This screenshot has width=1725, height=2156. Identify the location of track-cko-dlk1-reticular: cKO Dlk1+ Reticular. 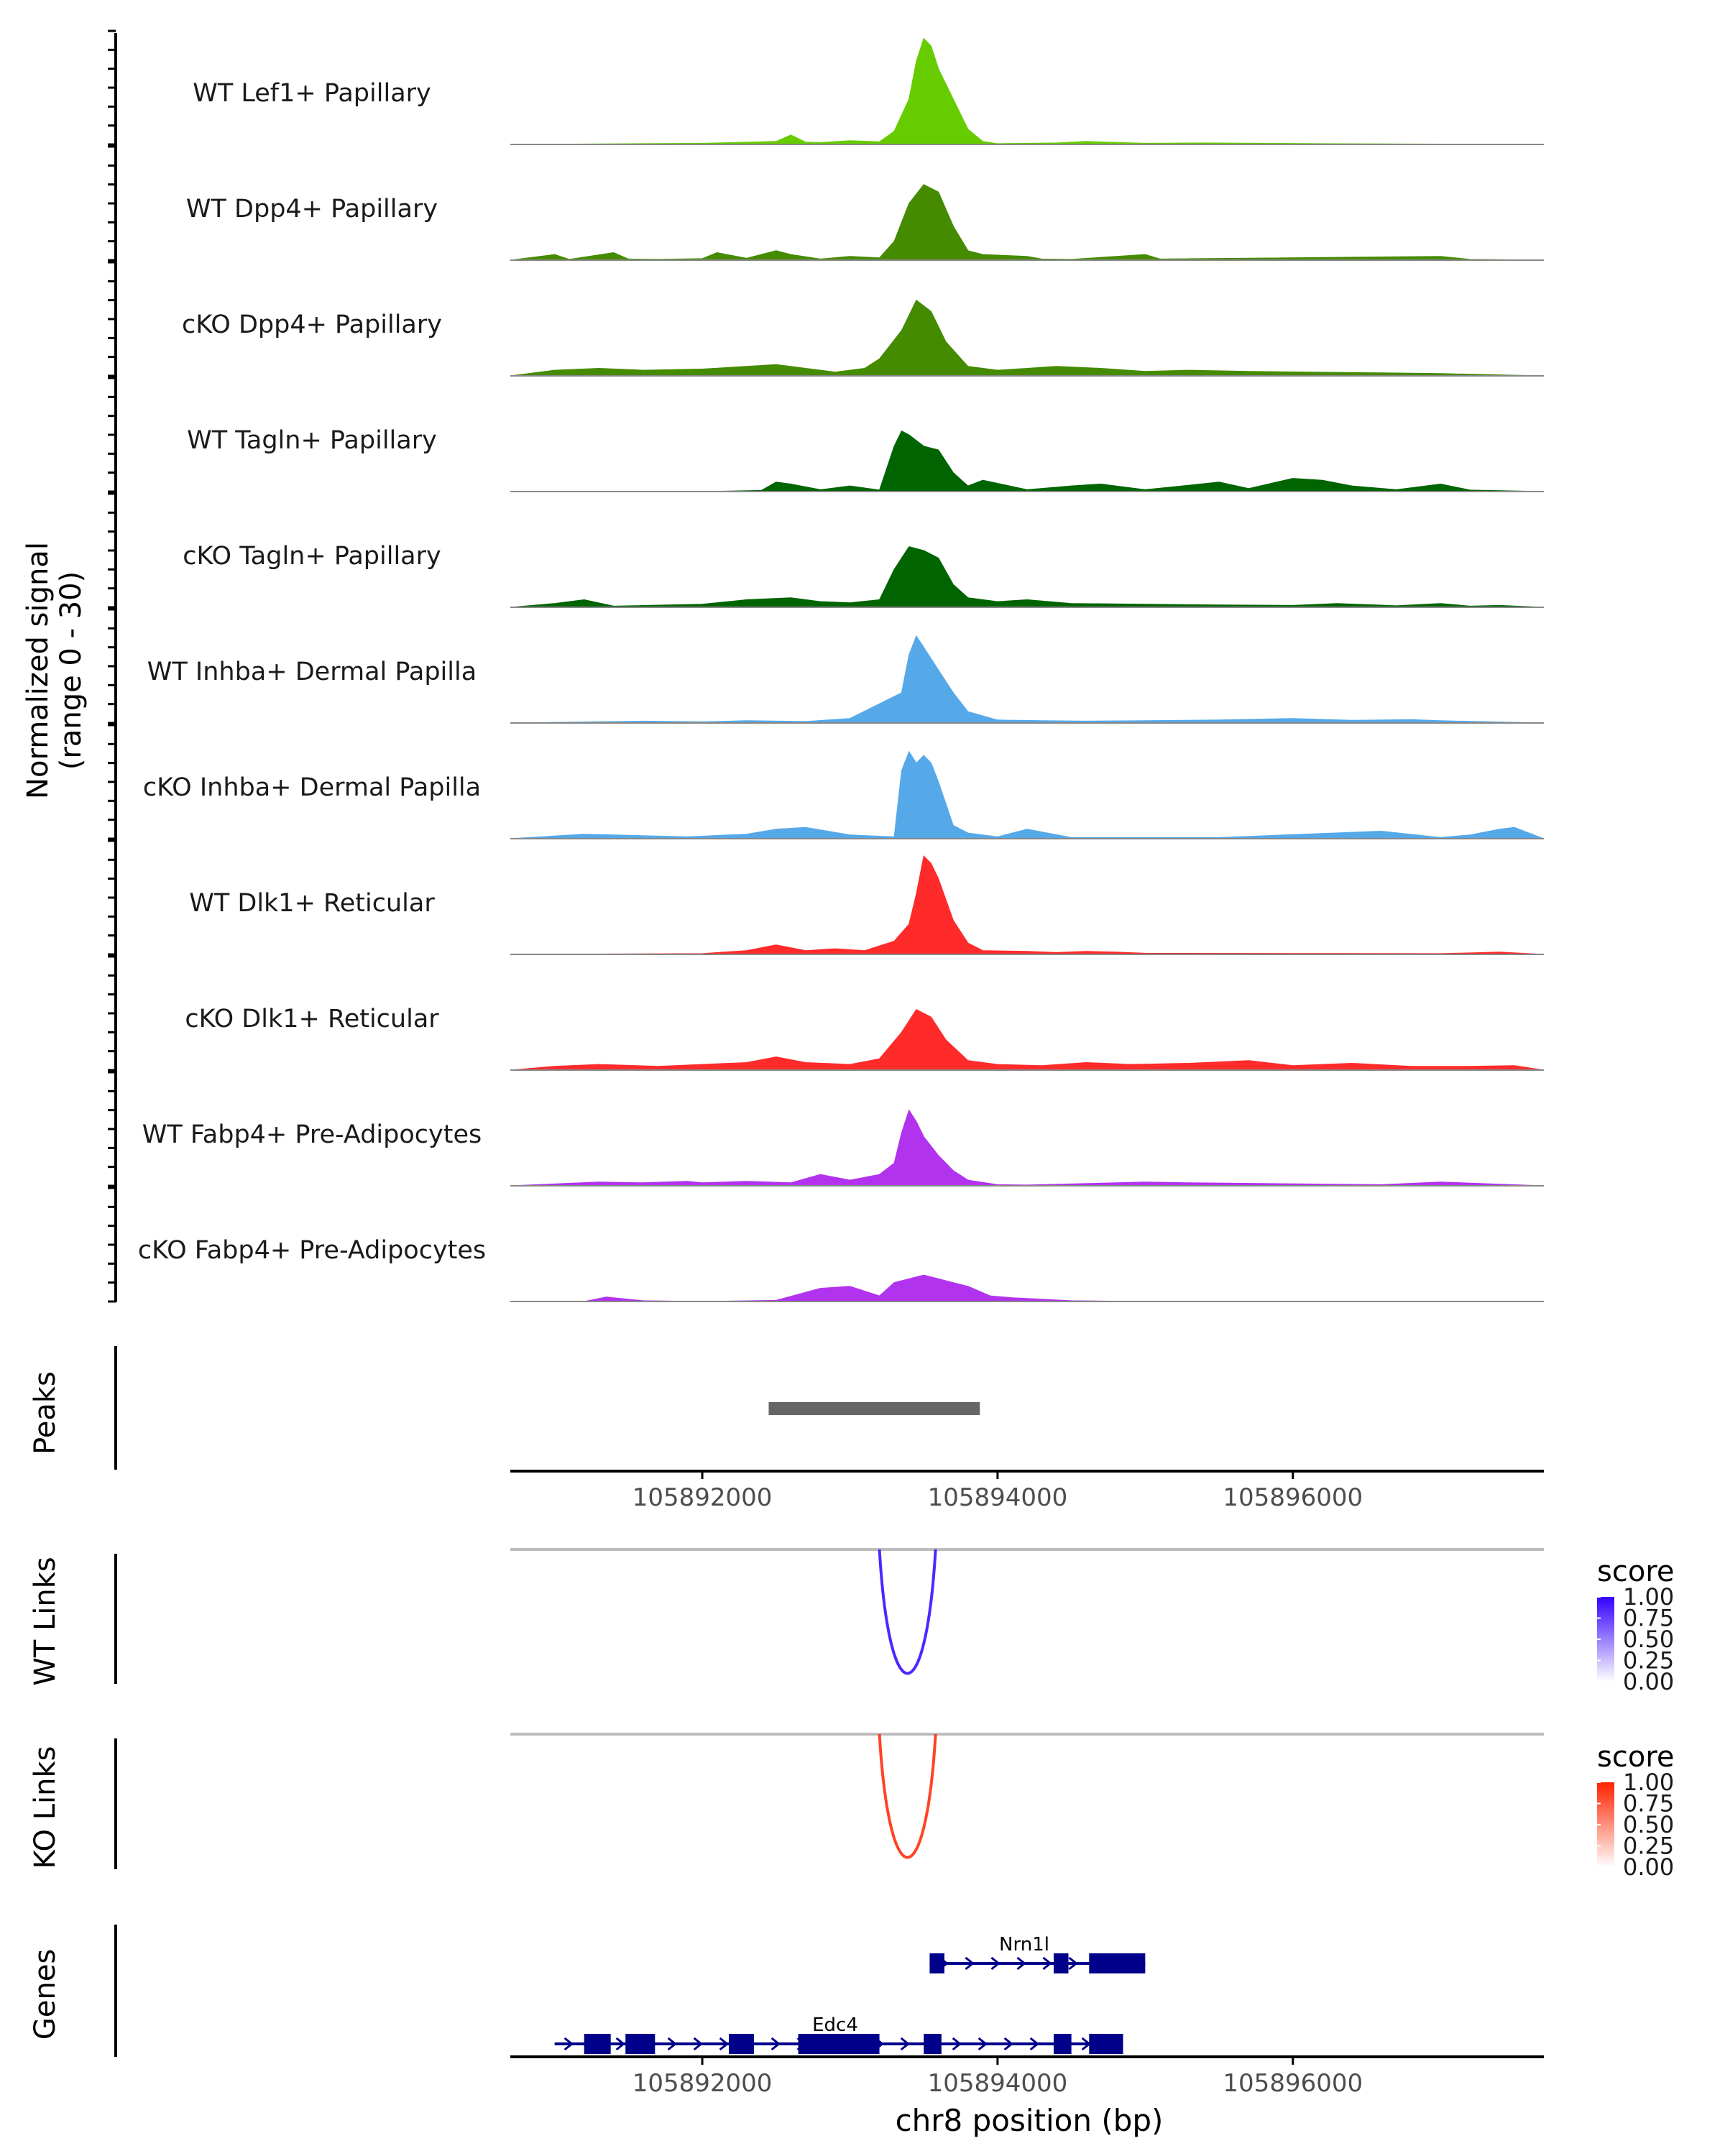
(826, 1014).